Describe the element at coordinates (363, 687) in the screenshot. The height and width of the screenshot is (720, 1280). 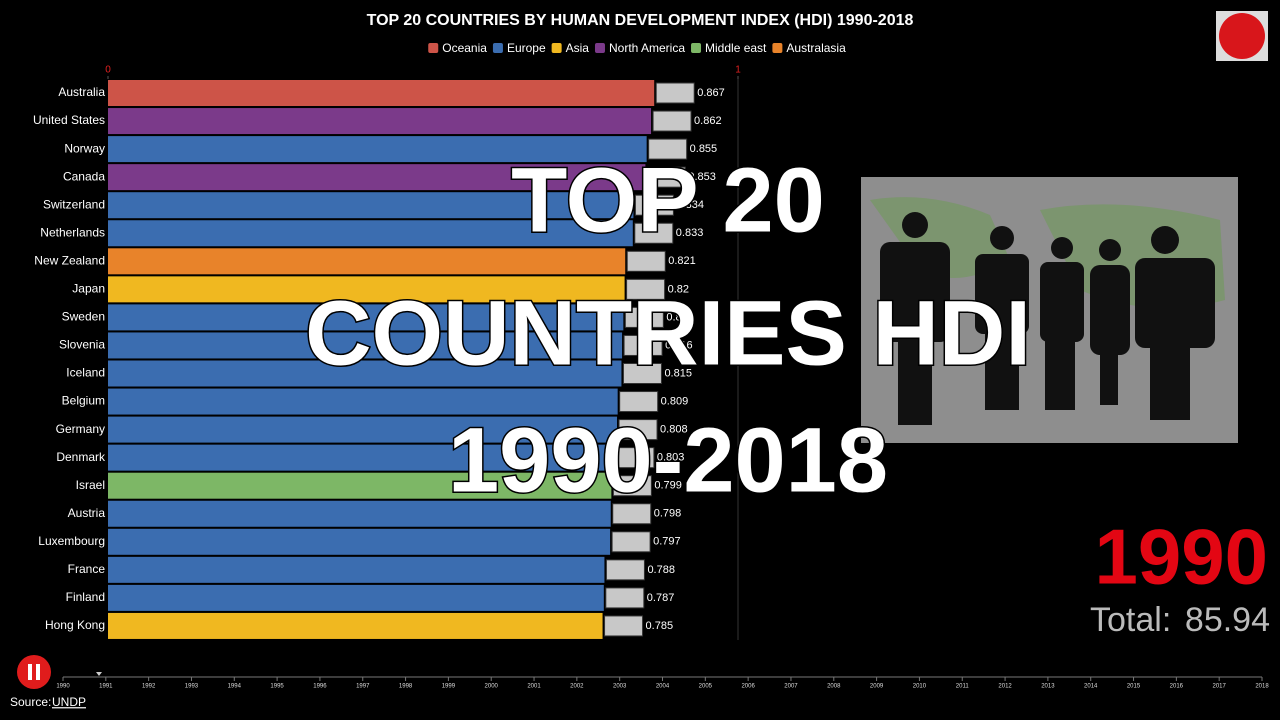
I see `timeline-label: 1997` at that location.